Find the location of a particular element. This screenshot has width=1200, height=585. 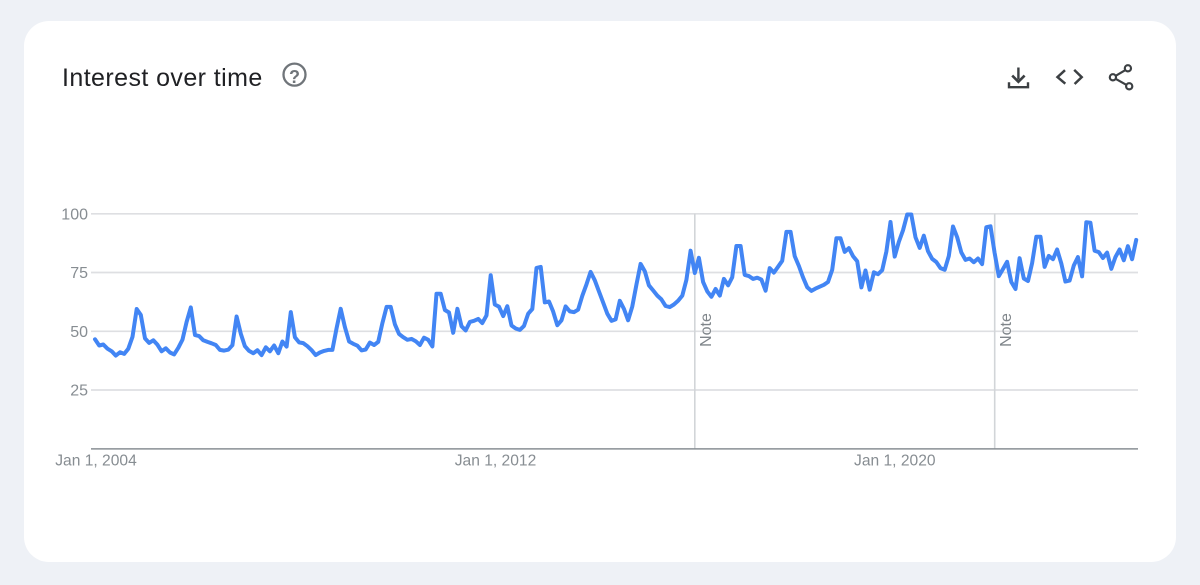

svg-text: Jan 1, 2004 is located at coordinates (96, 461).